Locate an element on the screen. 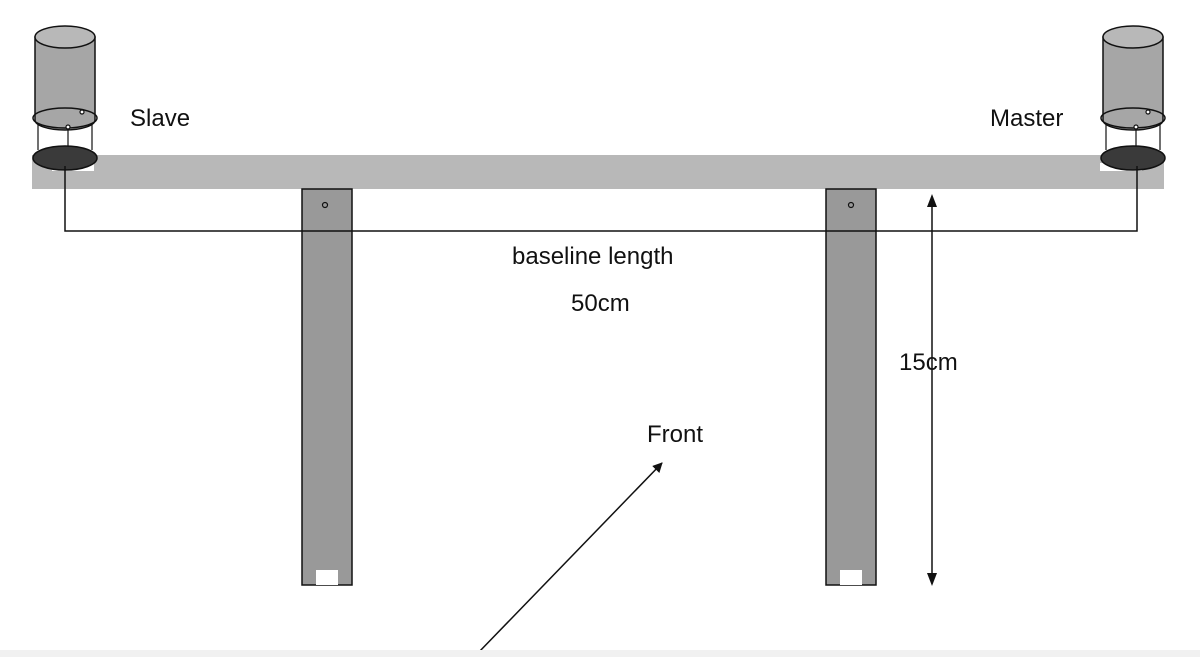 This screenshot has height=657, width=1200. height-dimension-arrow is located at coordinates (932, 390).